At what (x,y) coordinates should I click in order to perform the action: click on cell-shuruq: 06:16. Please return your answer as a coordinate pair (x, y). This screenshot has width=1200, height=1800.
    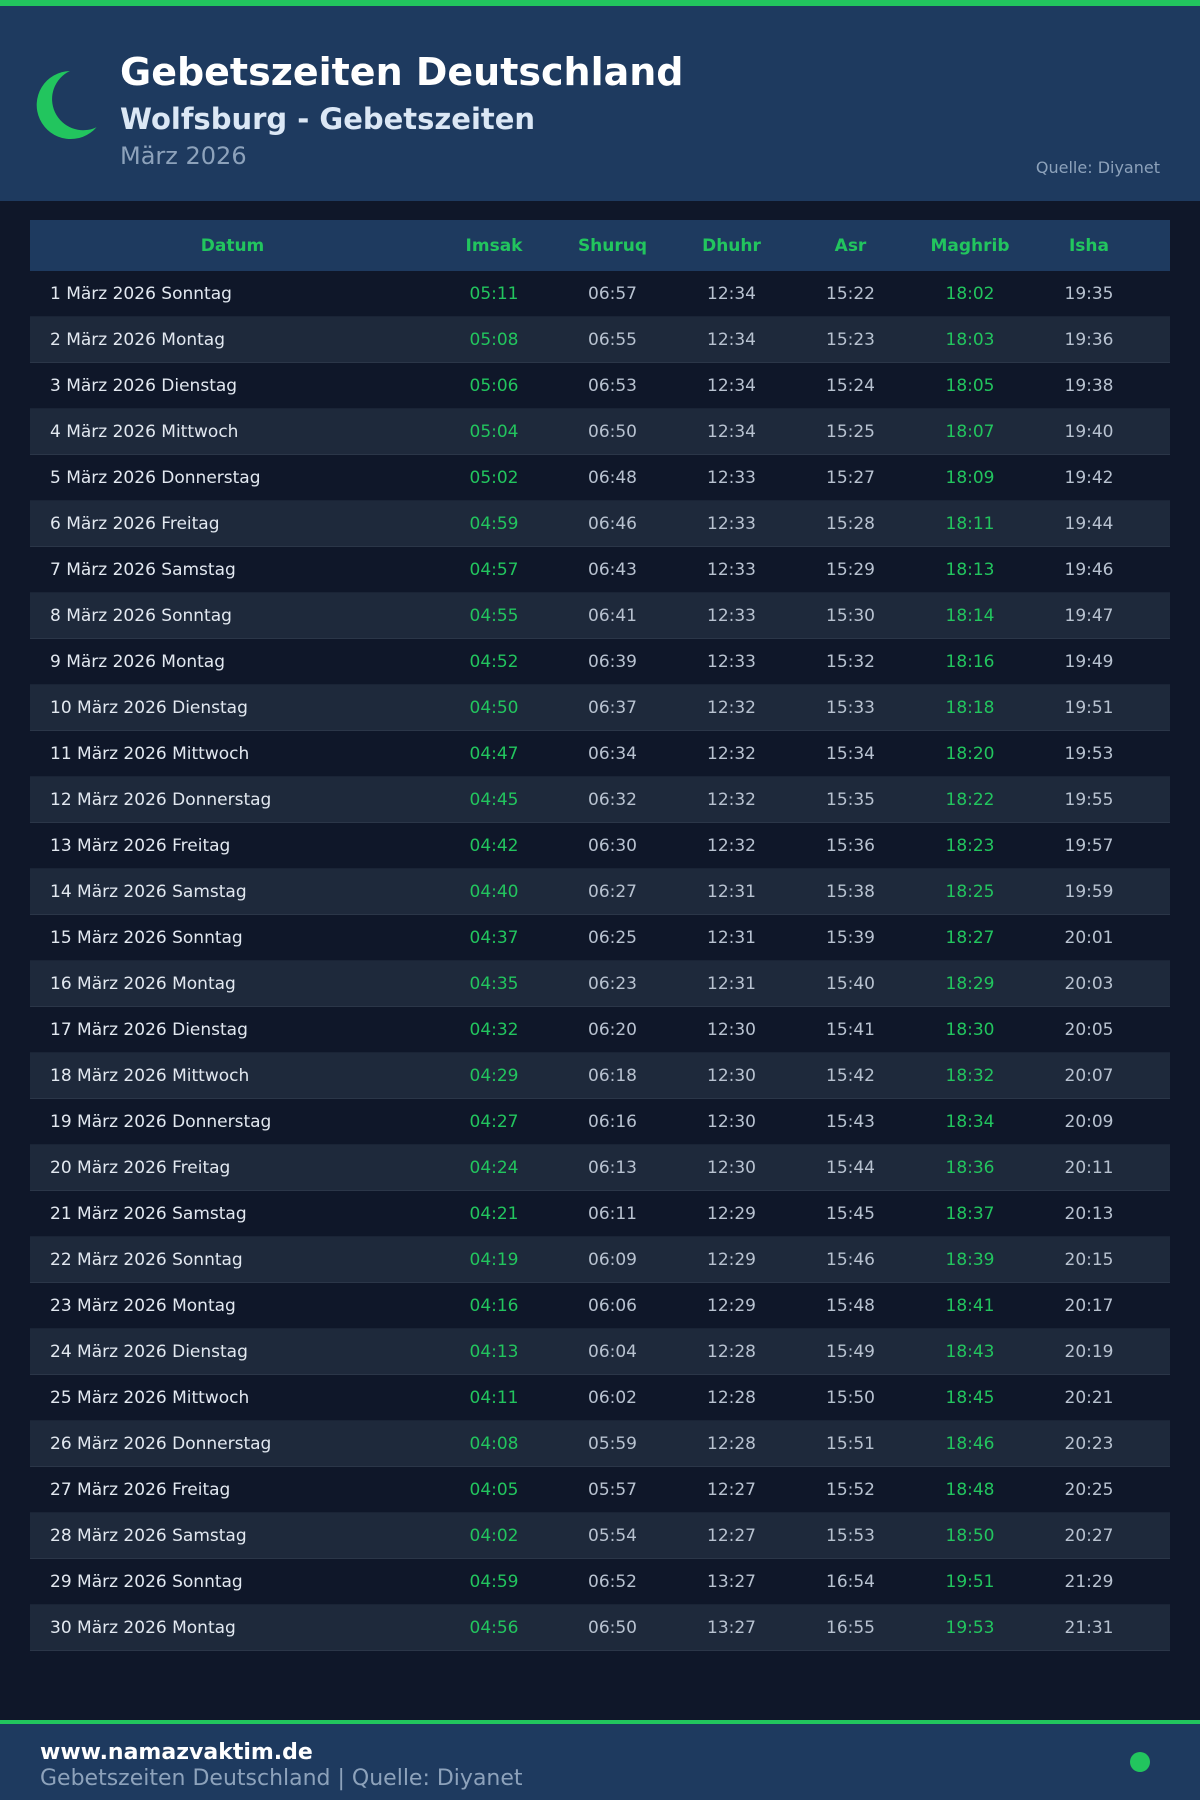
    Looking at the image, I should click on (612, 1121).